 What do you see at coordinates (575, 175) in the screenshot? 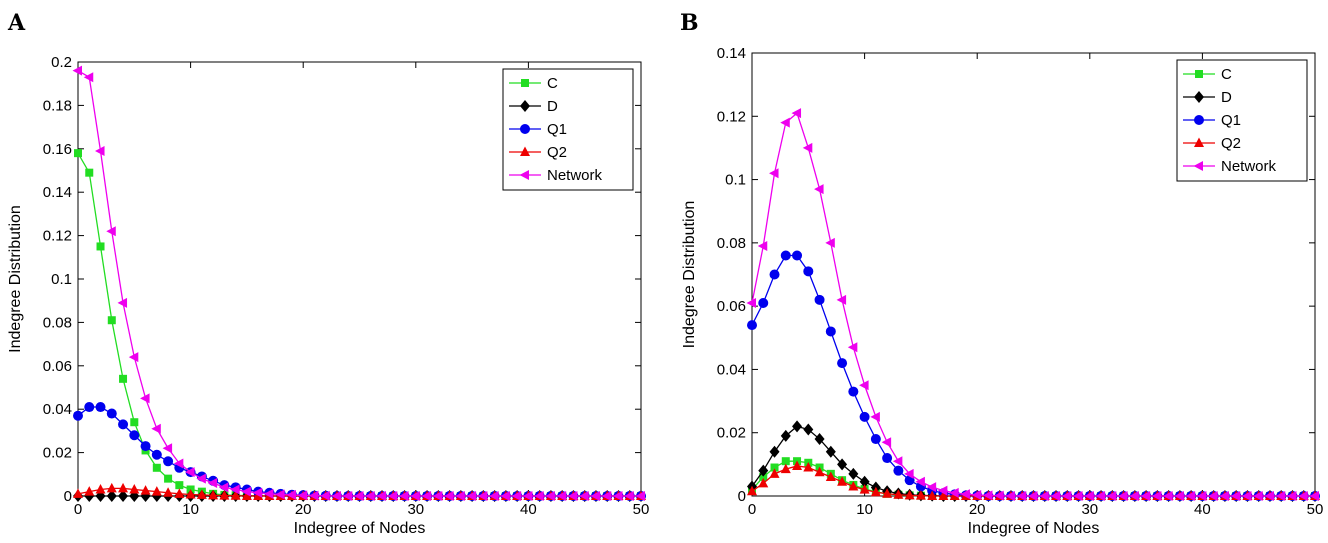
I see `legend-label-network: Network` at bounding box center [575, 175].